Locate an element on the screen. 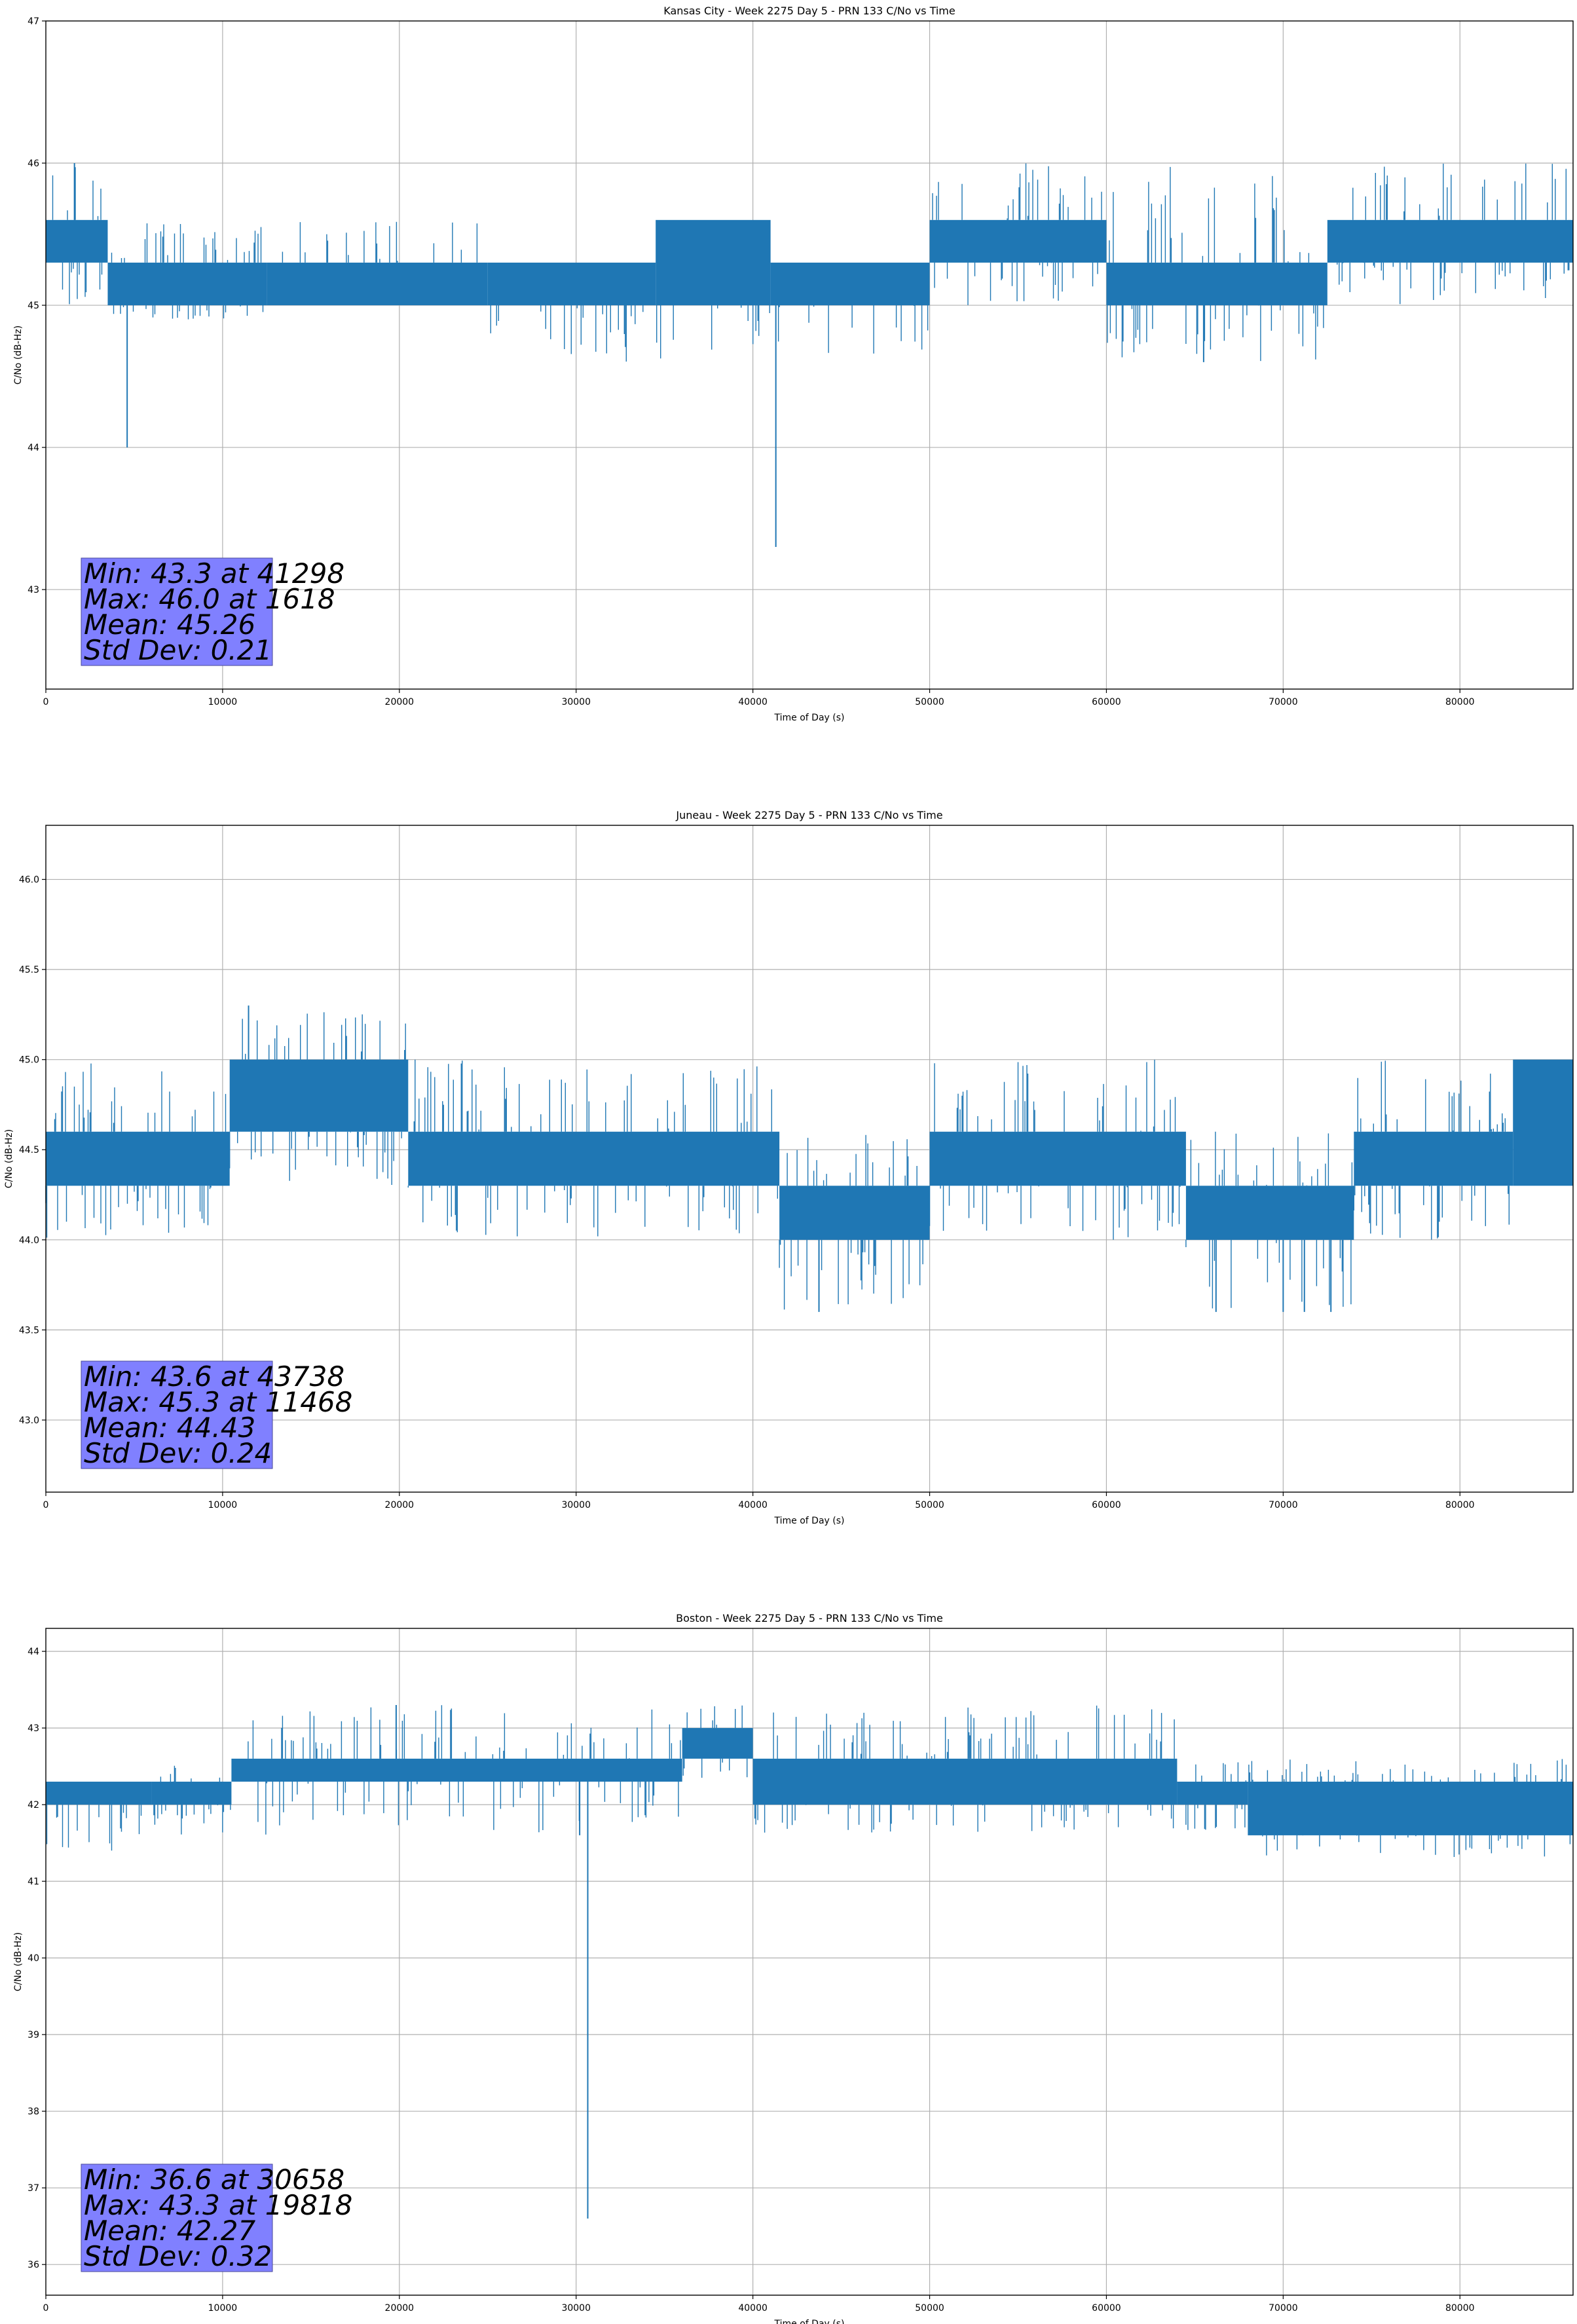  y-tick-label: 42 is located at coordinates (33, 1805).